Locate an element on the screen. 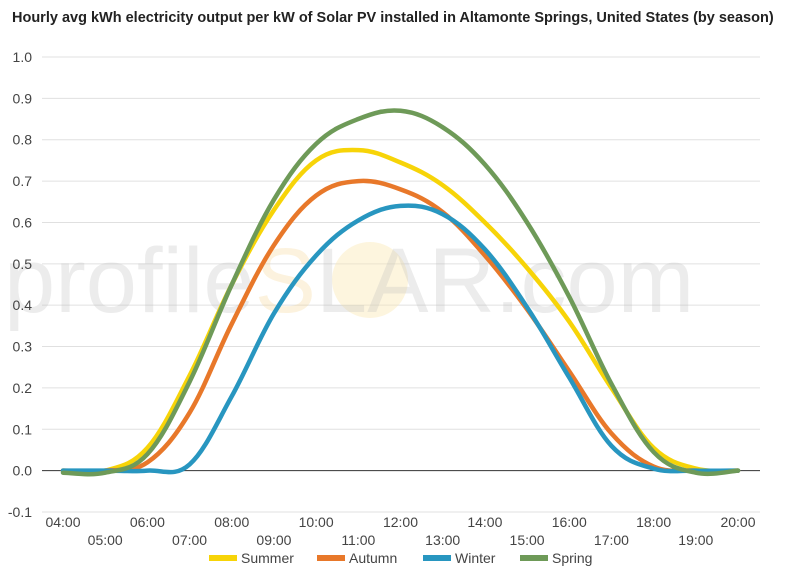 This screenshot has width=800, height=570. x-tick-label: 06:00 is located at coordinates (147, 522).